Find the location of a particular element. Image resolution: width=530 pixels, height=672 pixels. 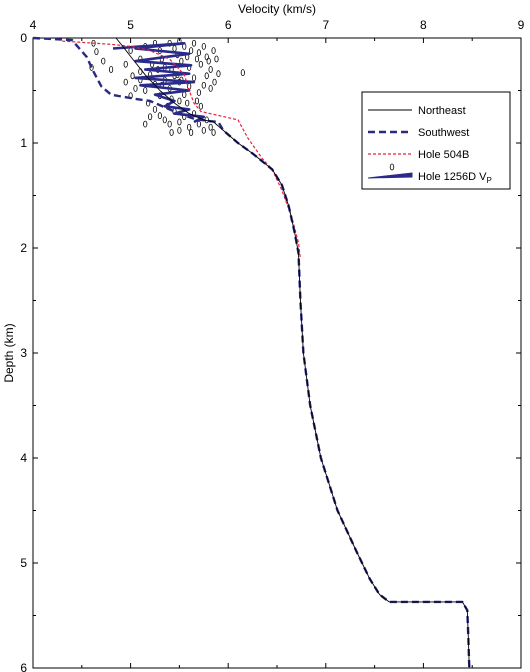

x-tick-label: 8 is located at coordinates (423, 25).